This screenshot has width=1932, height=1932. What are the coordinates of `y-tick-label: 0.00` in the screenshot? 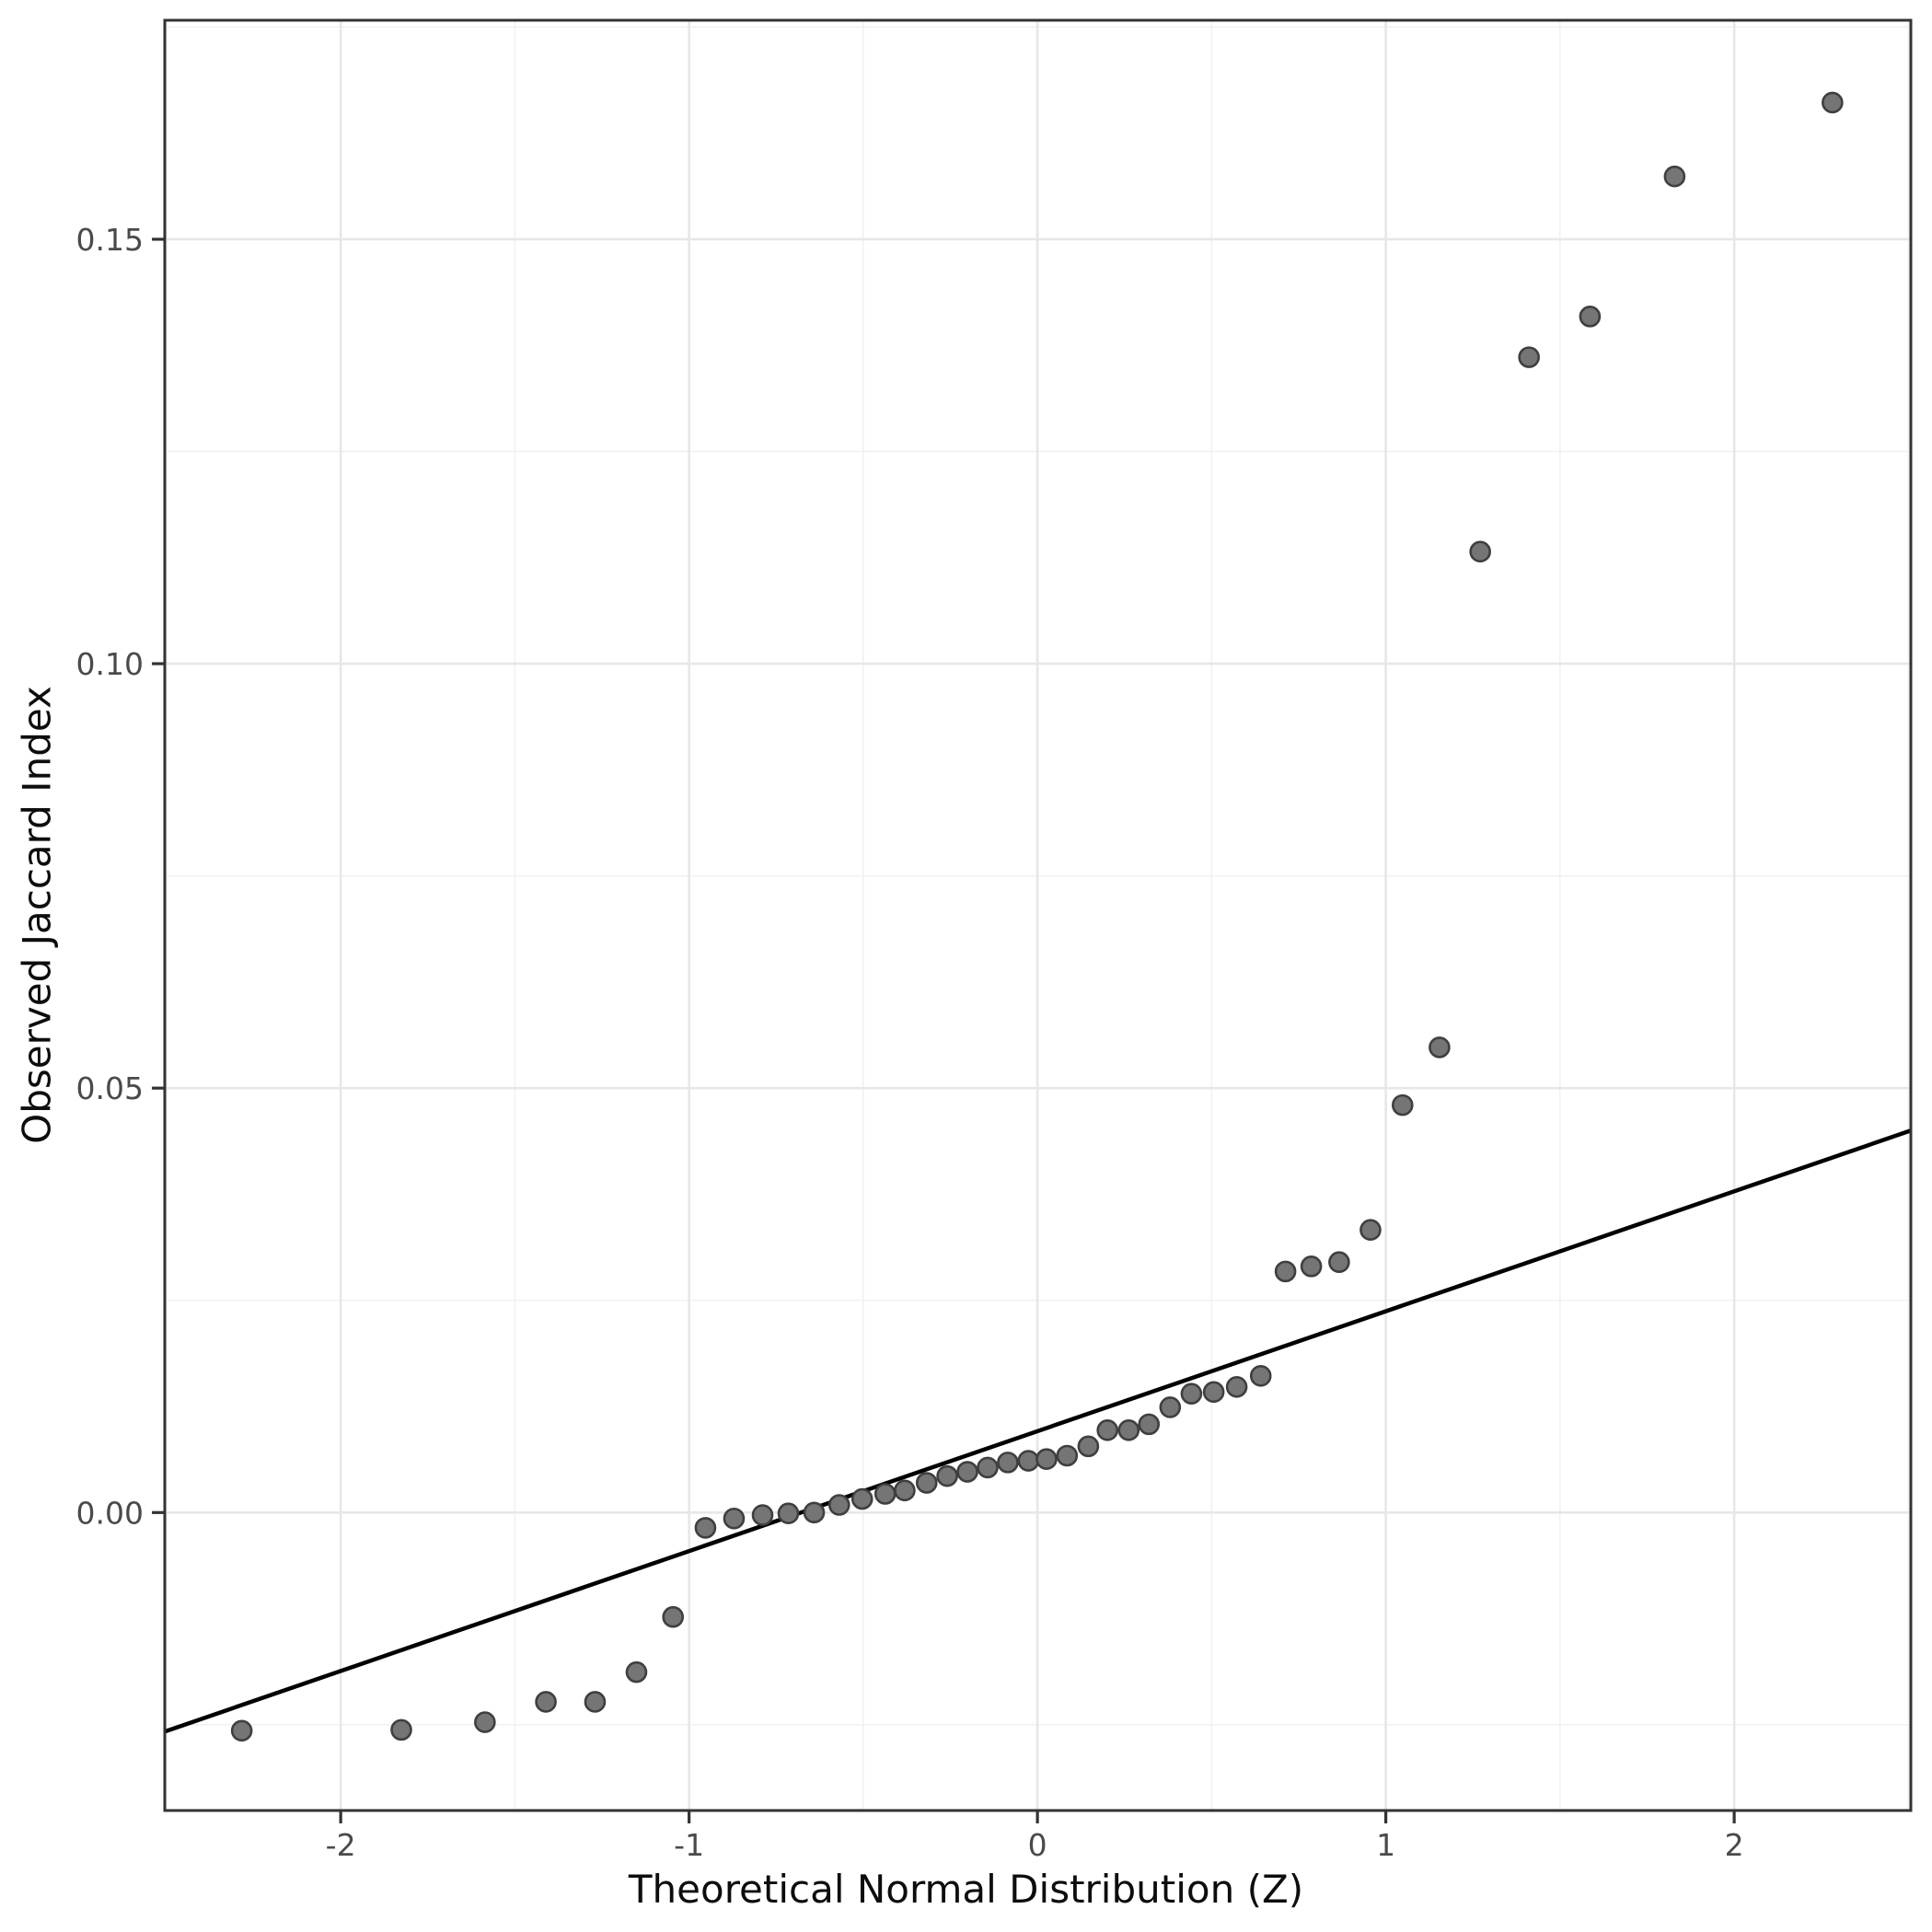 It's located at (110, 1513).